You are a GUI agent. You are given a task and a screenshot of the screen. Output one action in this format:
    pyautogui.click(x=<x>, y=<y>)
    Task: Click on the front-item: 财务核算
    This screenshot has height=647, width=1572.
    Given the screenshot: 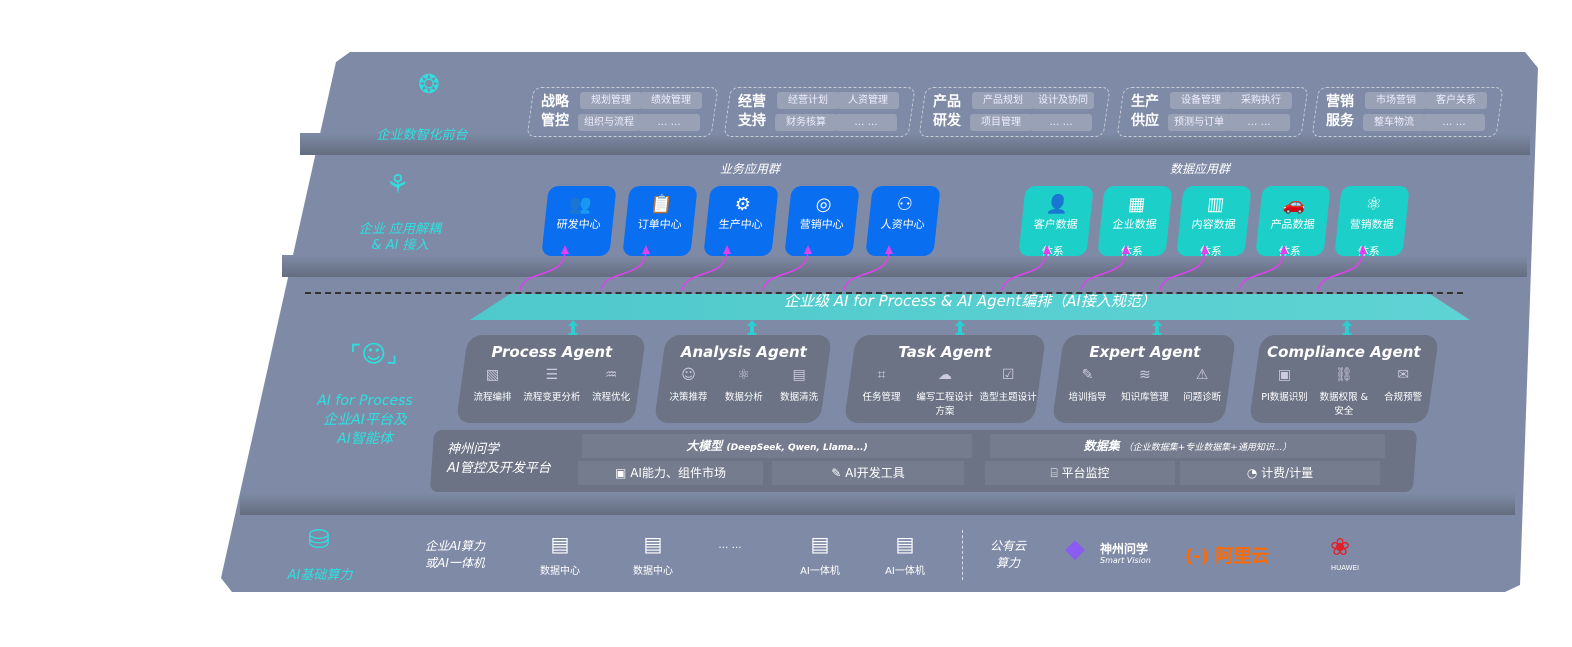 What is the action you would take?
    pyautogui.click(x=806, y=122)
    